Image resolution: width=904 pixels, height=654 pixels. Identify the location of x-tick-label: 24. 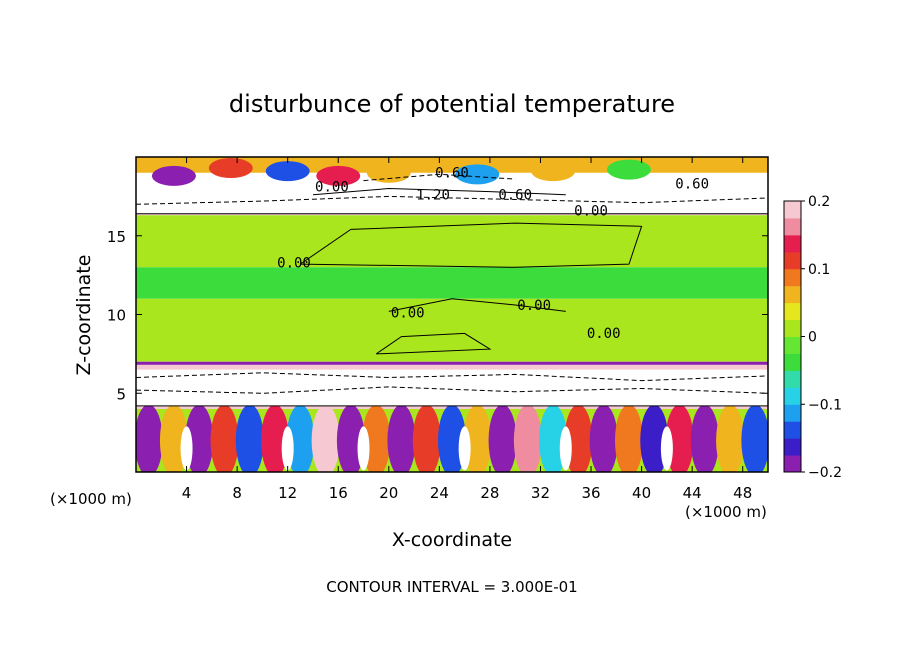
(439, 493).